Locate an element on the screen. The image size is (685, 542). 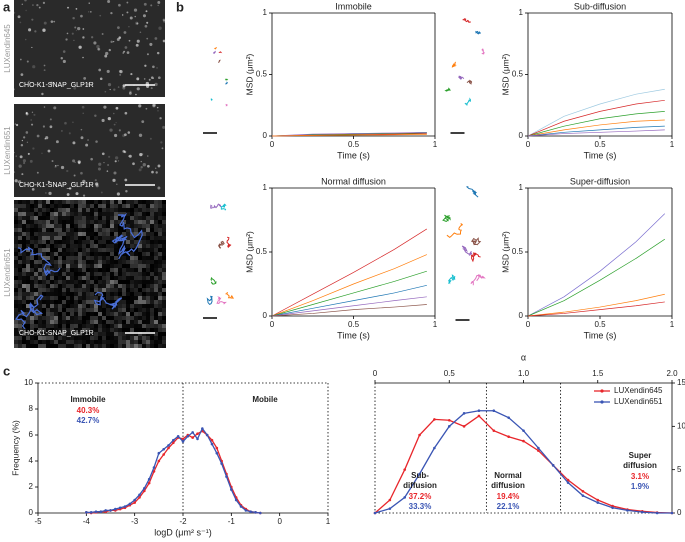
image-label: LUXendin651 is located at coordinates (7, 272).